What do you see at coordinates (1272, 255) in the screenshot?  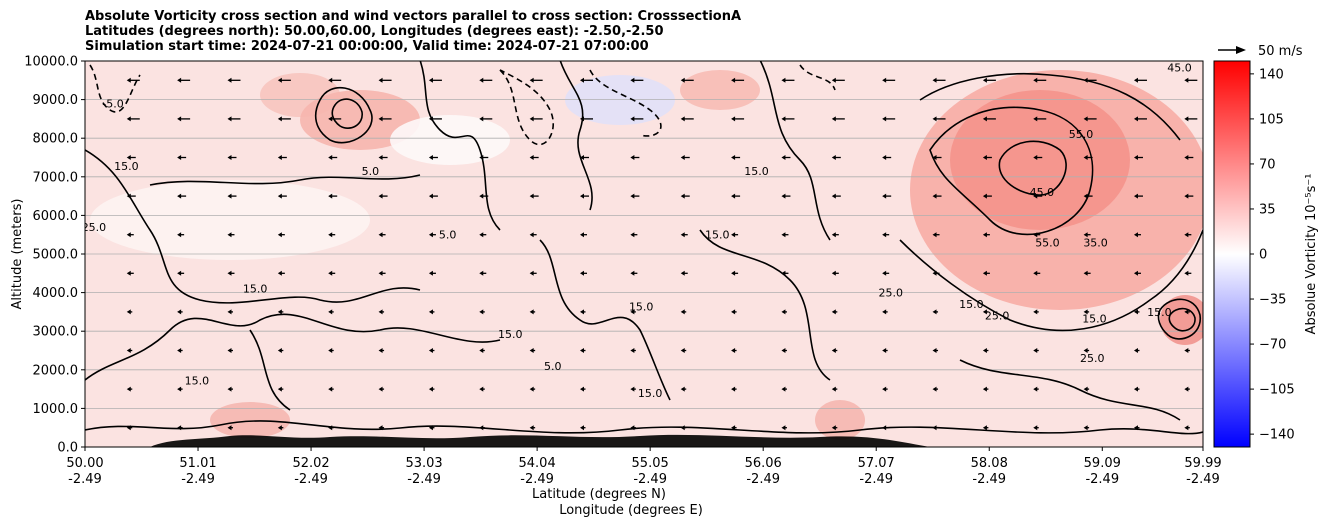 I see `colorbar-ticks: 140 105 70 35 0 −35 −70 −105 −140` at bounding box center [1272, 255].